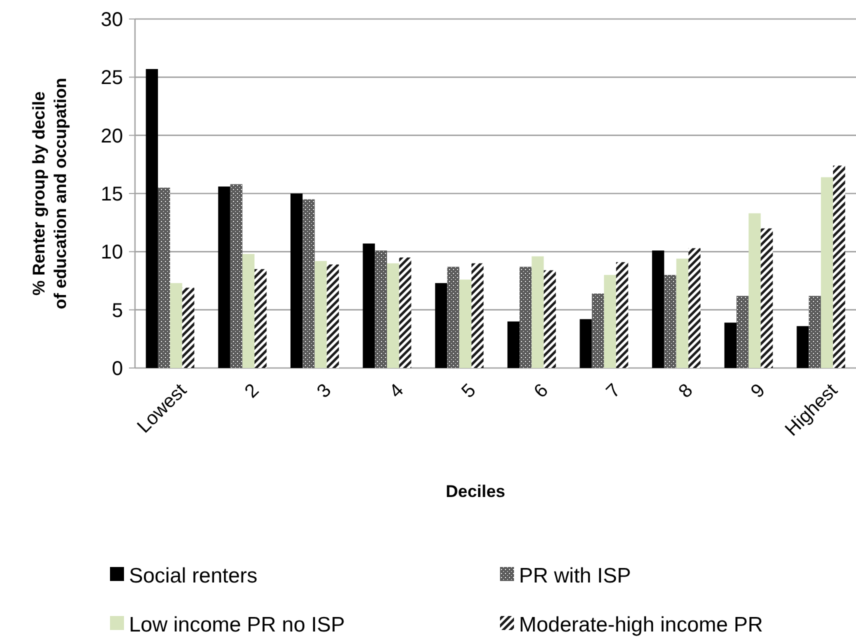 This screenshot has height=639, width=856. Describe the element at coordinates (324, 391) in the screenshot. I see `x-tick-label: 3` at that location.